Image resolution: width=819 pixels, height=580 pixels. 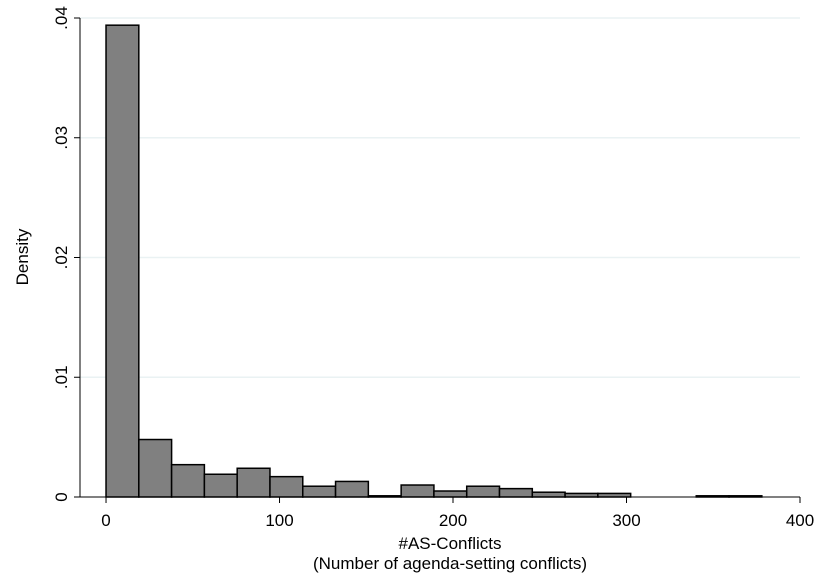 I want to click on x-tick-label-0: 0, so click(x=105, y=520).